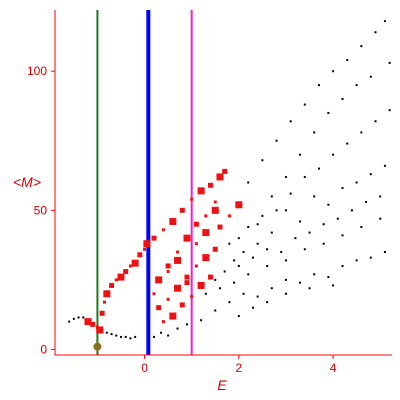  Describe the element at coordinates (27, 182) in the screenshot. I see `y-axis-label: <M>` at that location.